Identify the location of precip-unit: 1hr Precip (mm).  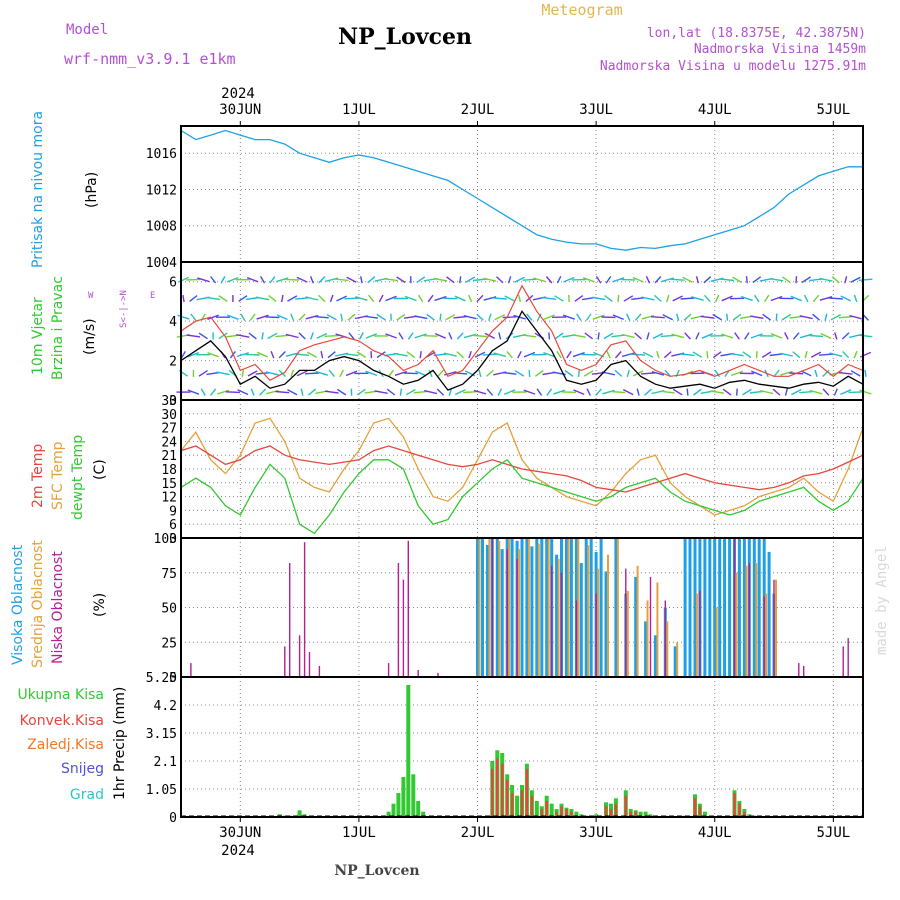
(120, 743).